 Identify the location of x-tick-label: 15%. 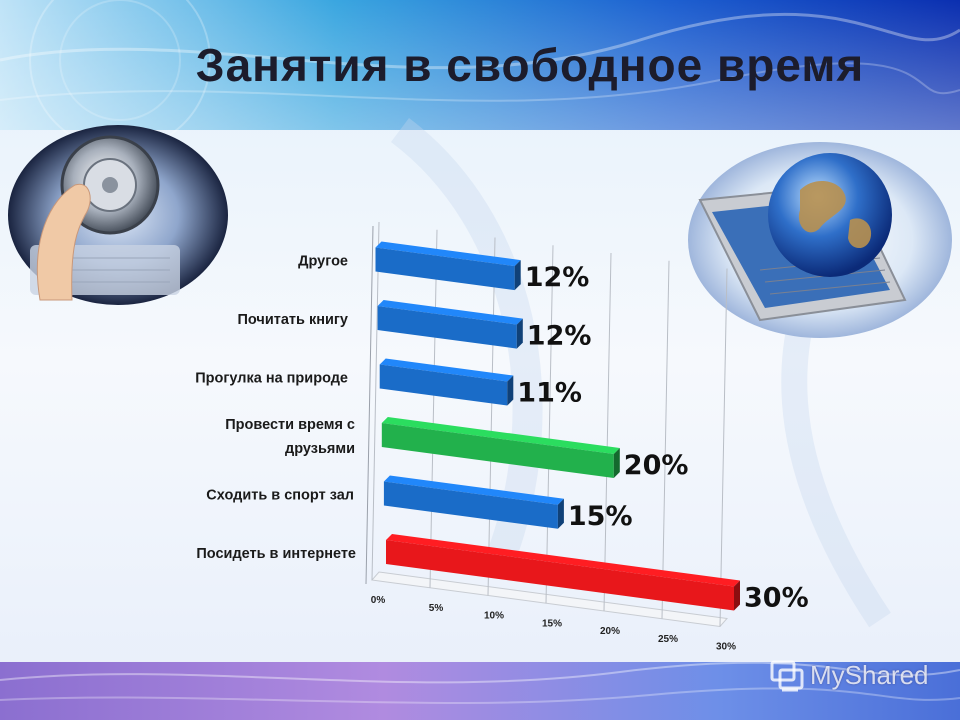
(552, 623).